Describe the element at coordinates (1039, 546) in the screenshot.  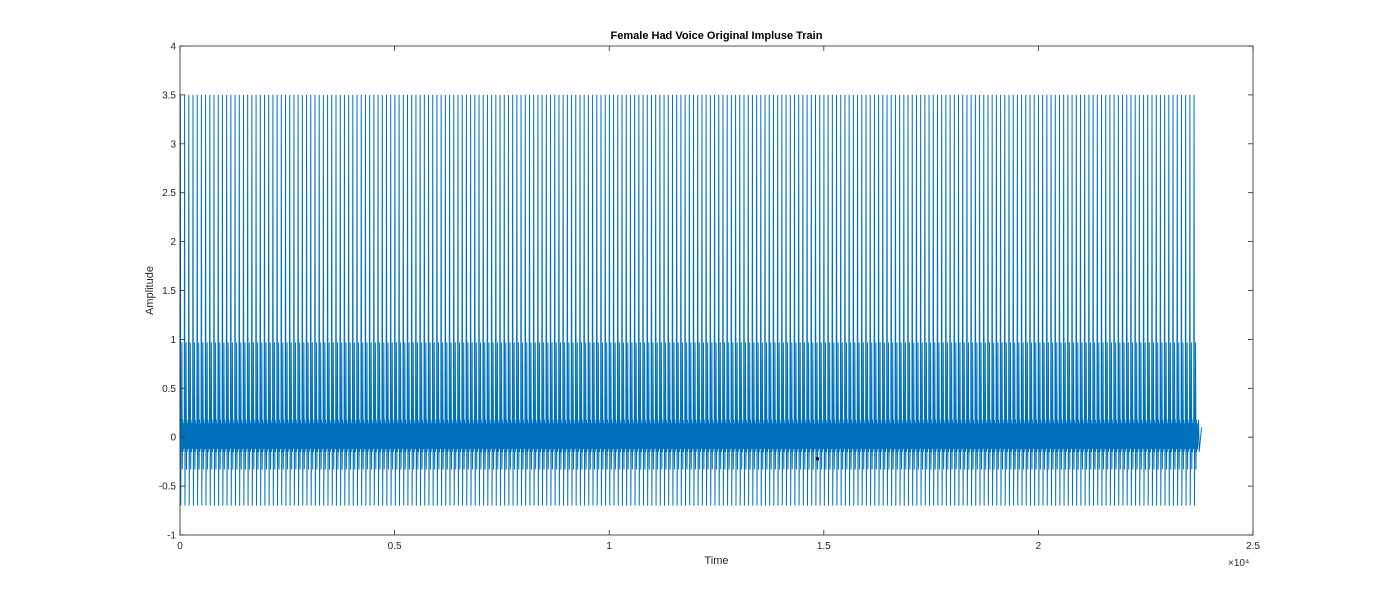
I see `x-tick-label-4: 2` at that location.